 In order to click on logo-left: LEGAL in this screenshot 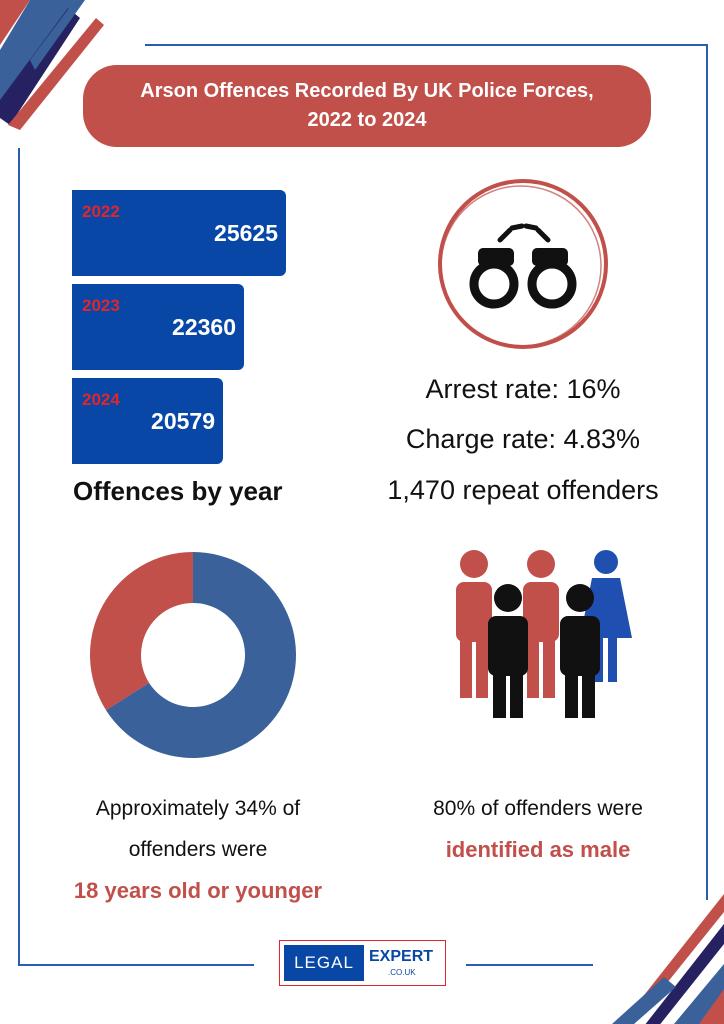, I will do `click(324, 963)`.